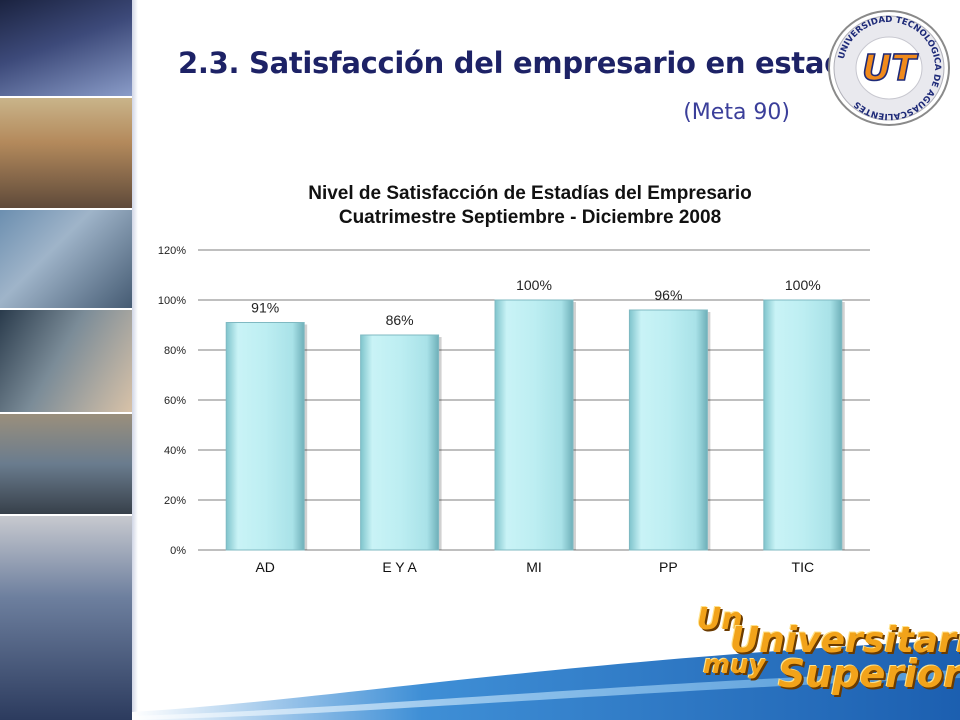  I want to click on library-study-photo, so click(66, 464).